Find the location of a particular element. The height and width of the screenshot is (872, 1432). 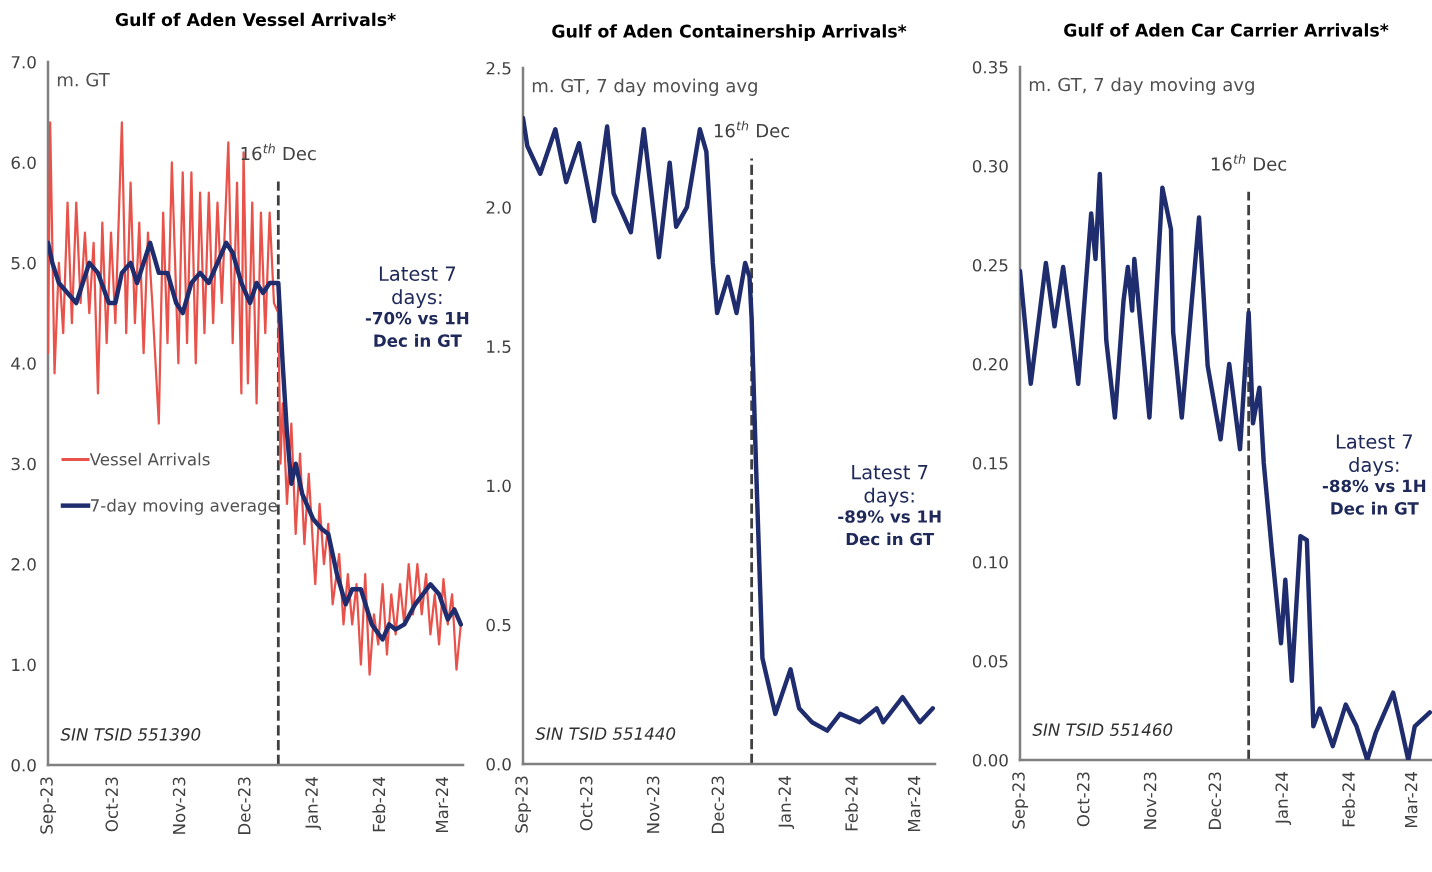

chart-title: Gulf of Aden Containership Arrivals* is located at coordinates (729, 33).